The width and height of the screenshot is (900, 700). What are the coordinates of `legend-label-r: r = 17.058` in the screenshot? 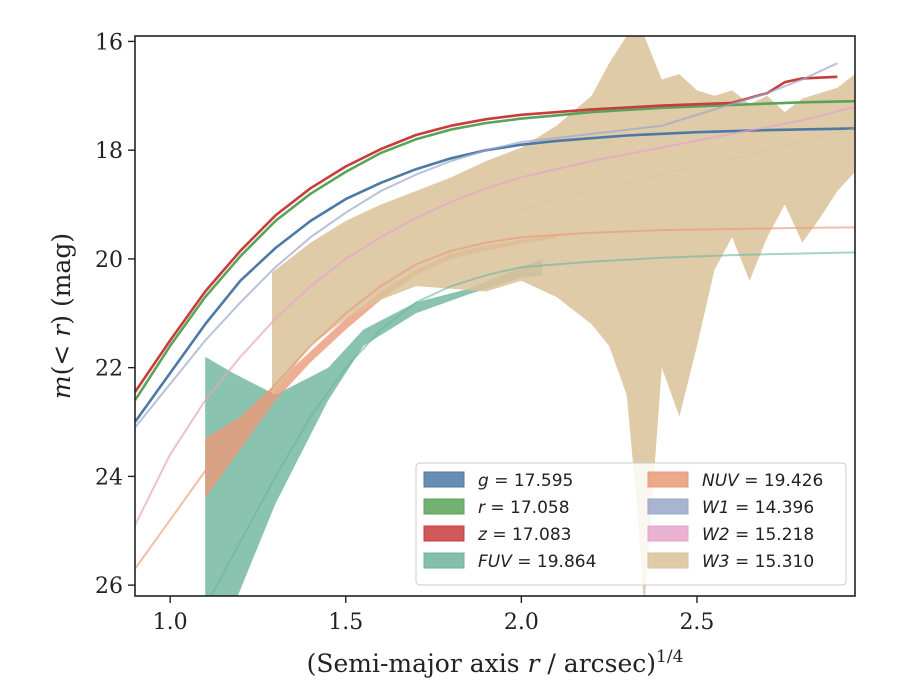 It's located at (524, 508).